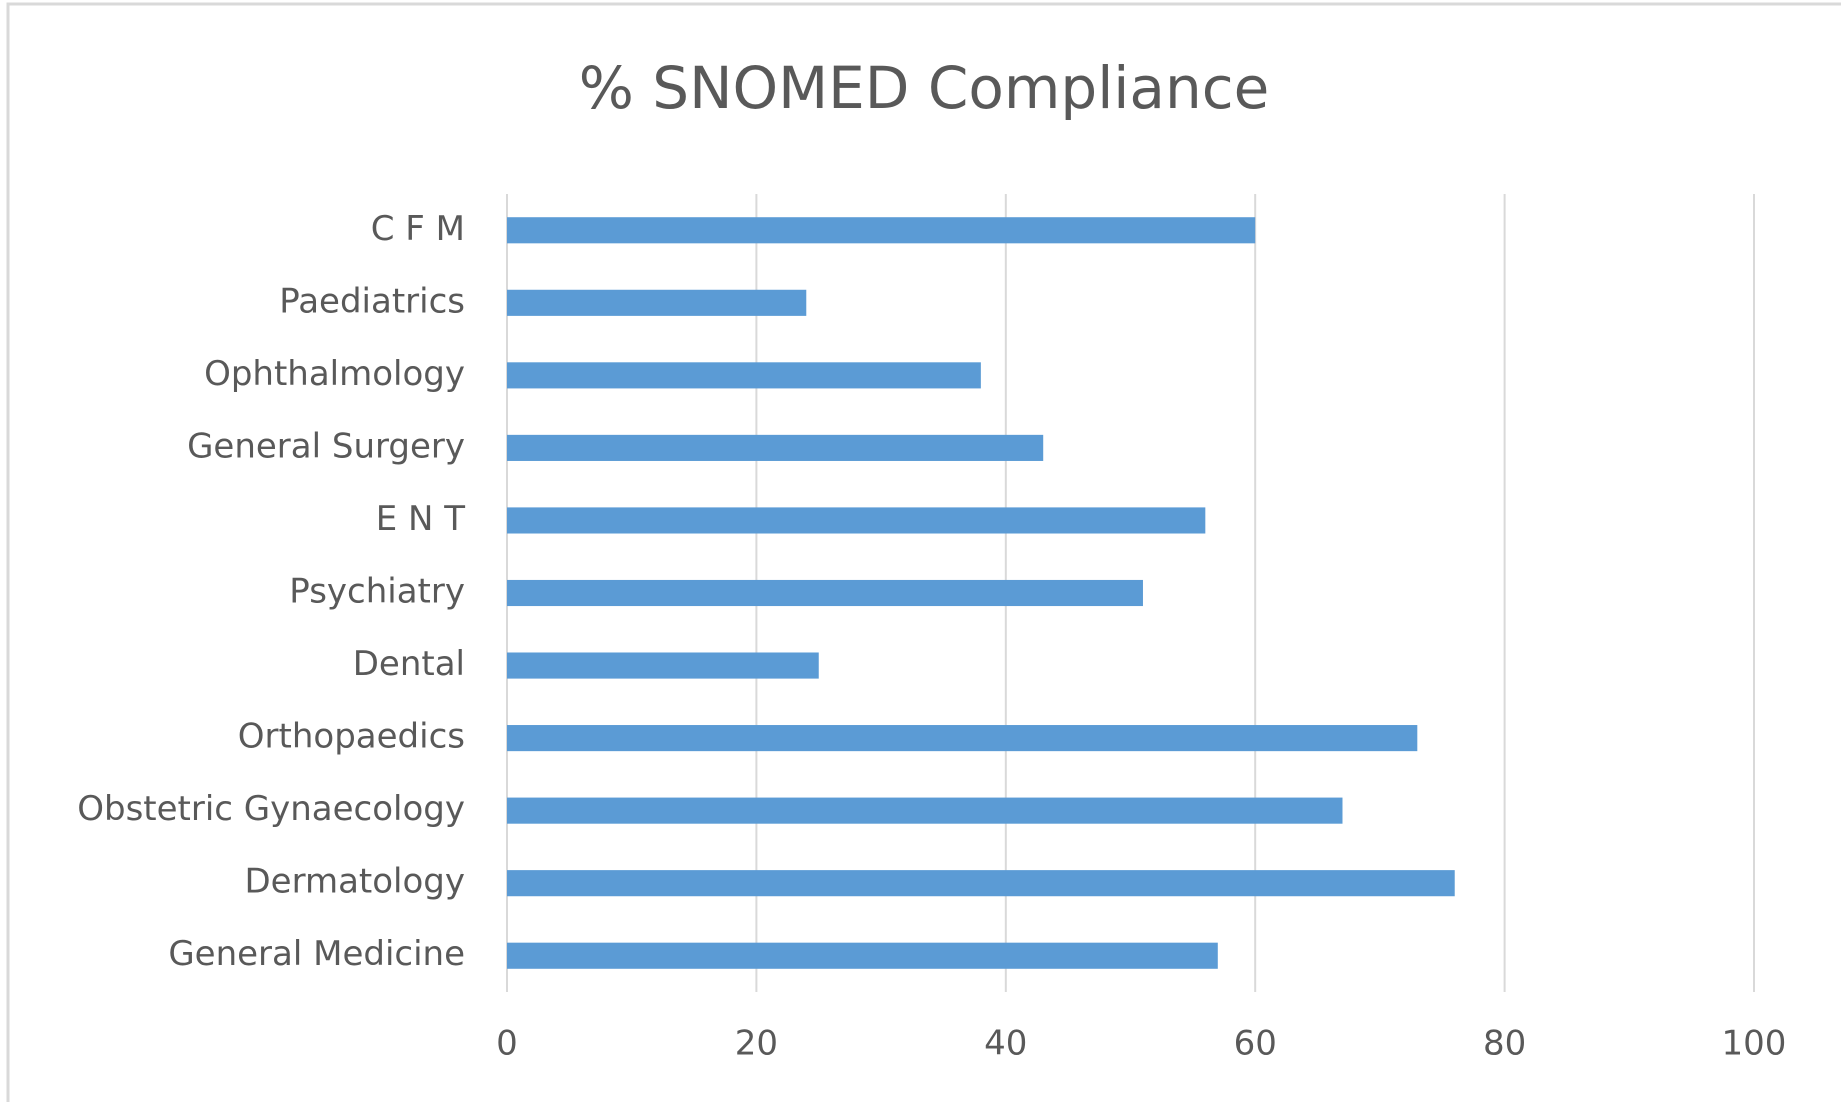 Image resolution: width=1841 pixels, height=1102 pixels. Describe the element at coordinates (1754, 1044) in the screenshot. I see `x-tick-label: 100` at that location.